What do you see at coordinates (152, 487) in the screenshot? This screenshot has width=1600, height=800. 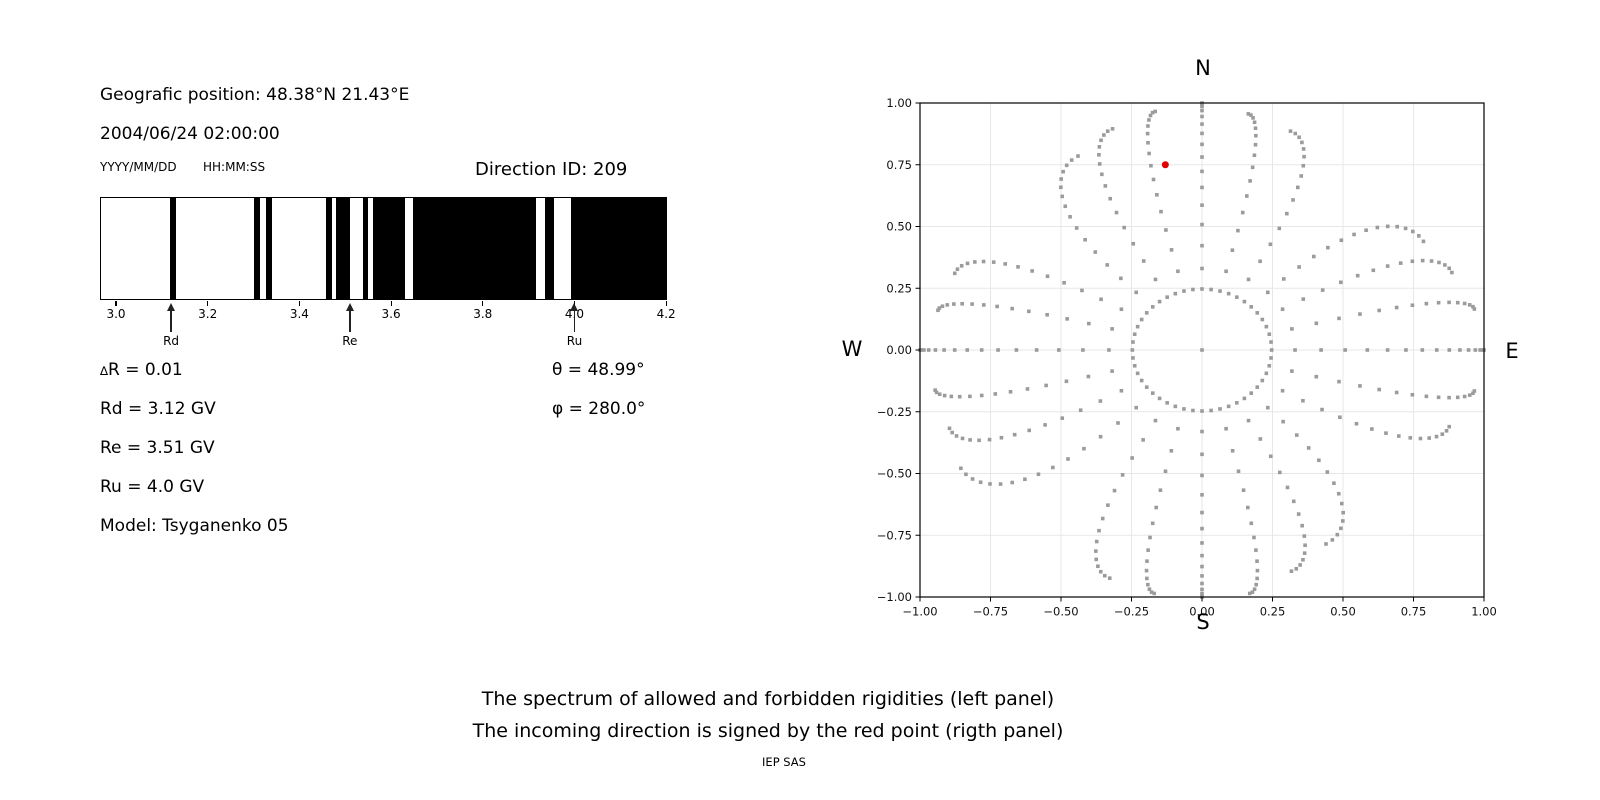 I see `ru-annotation: Ru = 4.0 GV` at bounding box center [152, 487].